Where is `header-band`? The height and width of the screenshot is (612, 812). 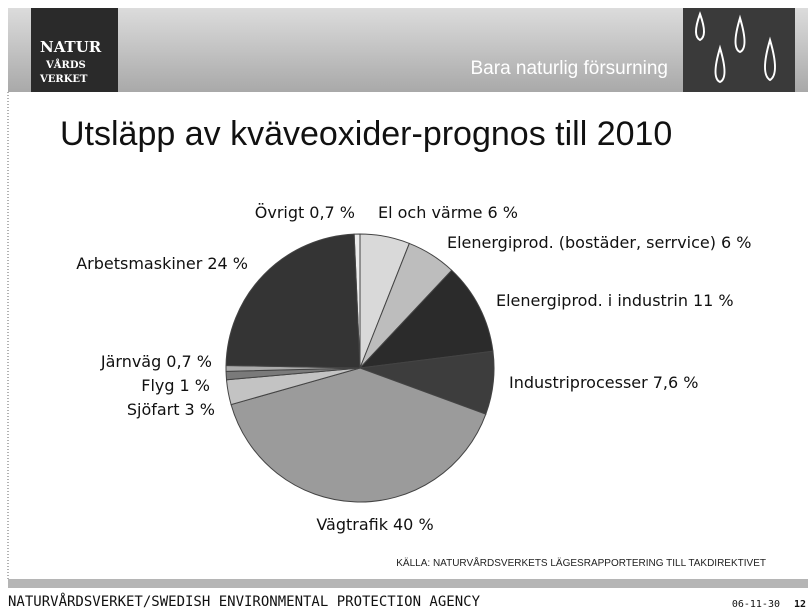
header-band is located at coordinates (408, 50).